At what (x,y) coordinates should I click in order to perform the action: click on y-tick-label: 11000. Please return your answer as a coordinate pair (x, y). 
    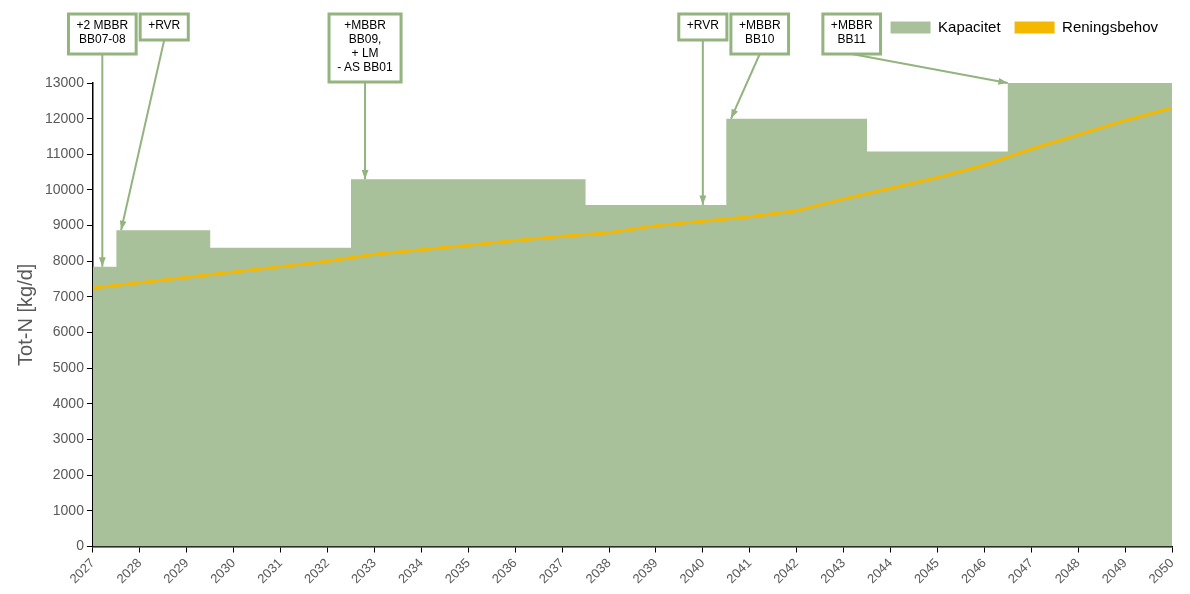
    Looking at the image, I should click on (65, 153).